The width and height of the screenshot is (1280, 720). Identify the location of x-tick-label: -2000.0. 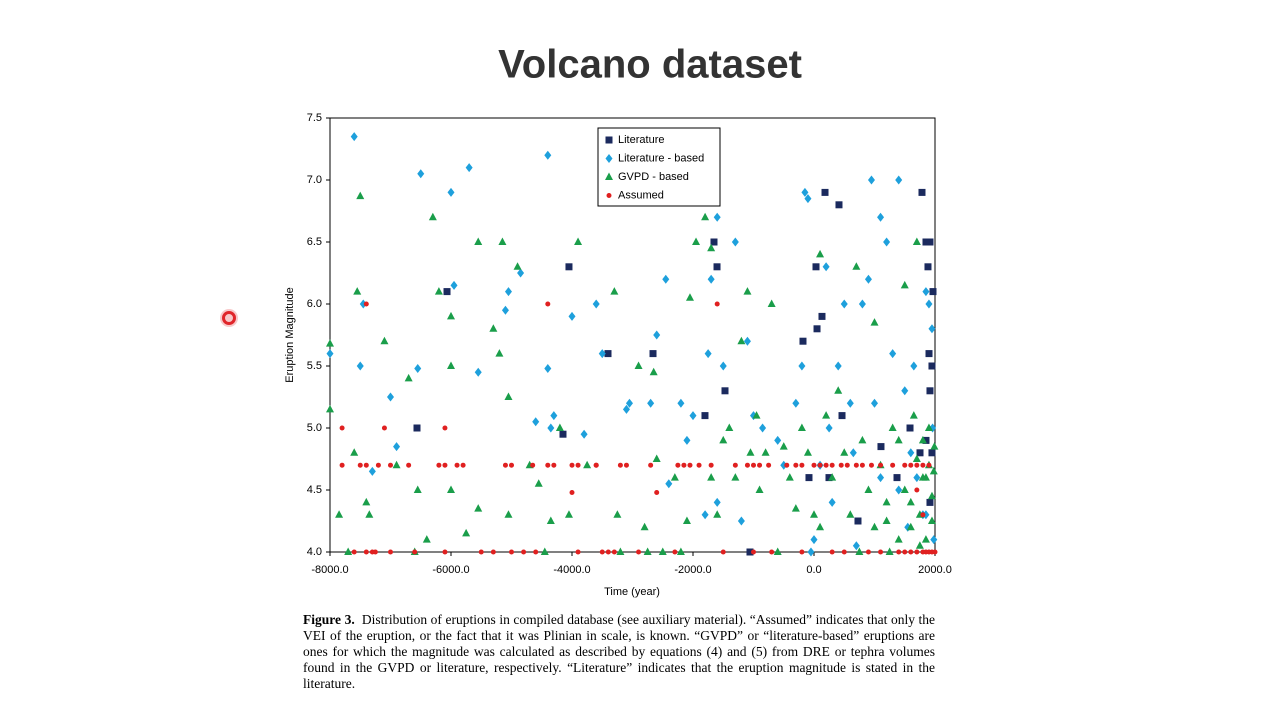
(692, 570).